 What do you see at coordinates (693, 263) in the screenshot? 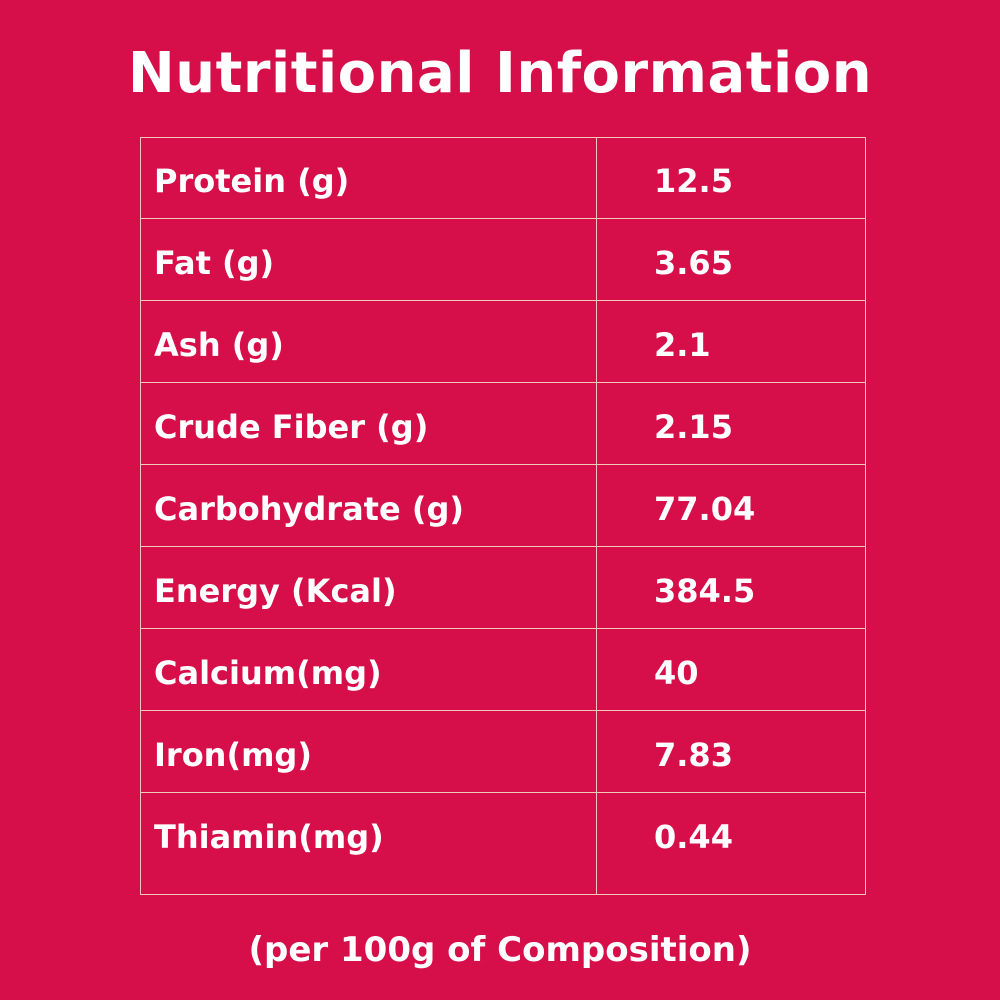
I see `nutrient-value: 3.65` at bounding box center [693, 263].